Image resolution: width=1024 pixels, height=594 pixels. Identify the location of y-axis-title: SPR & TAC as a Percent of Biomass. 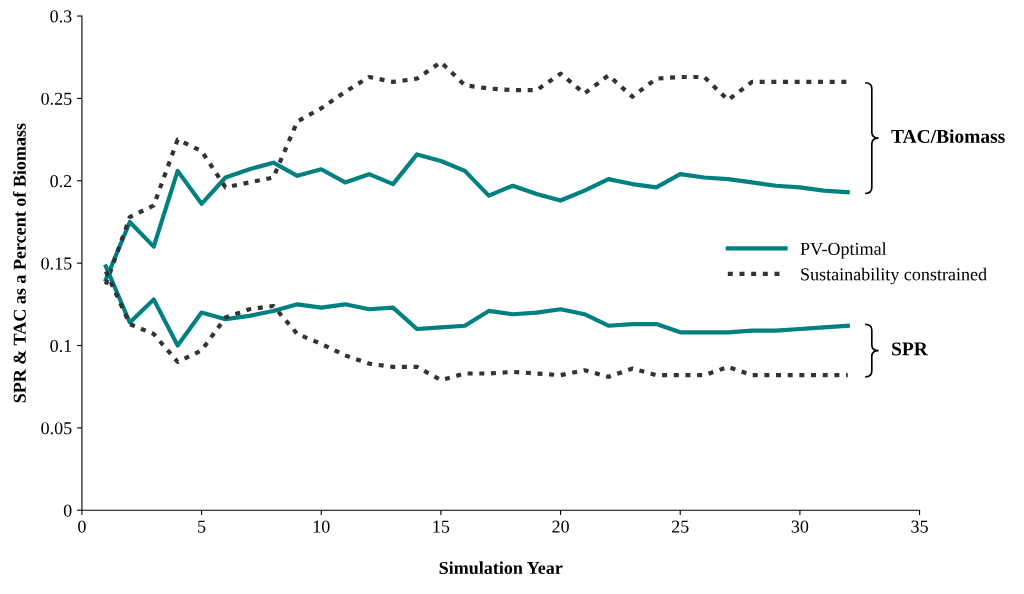
(19, 263).